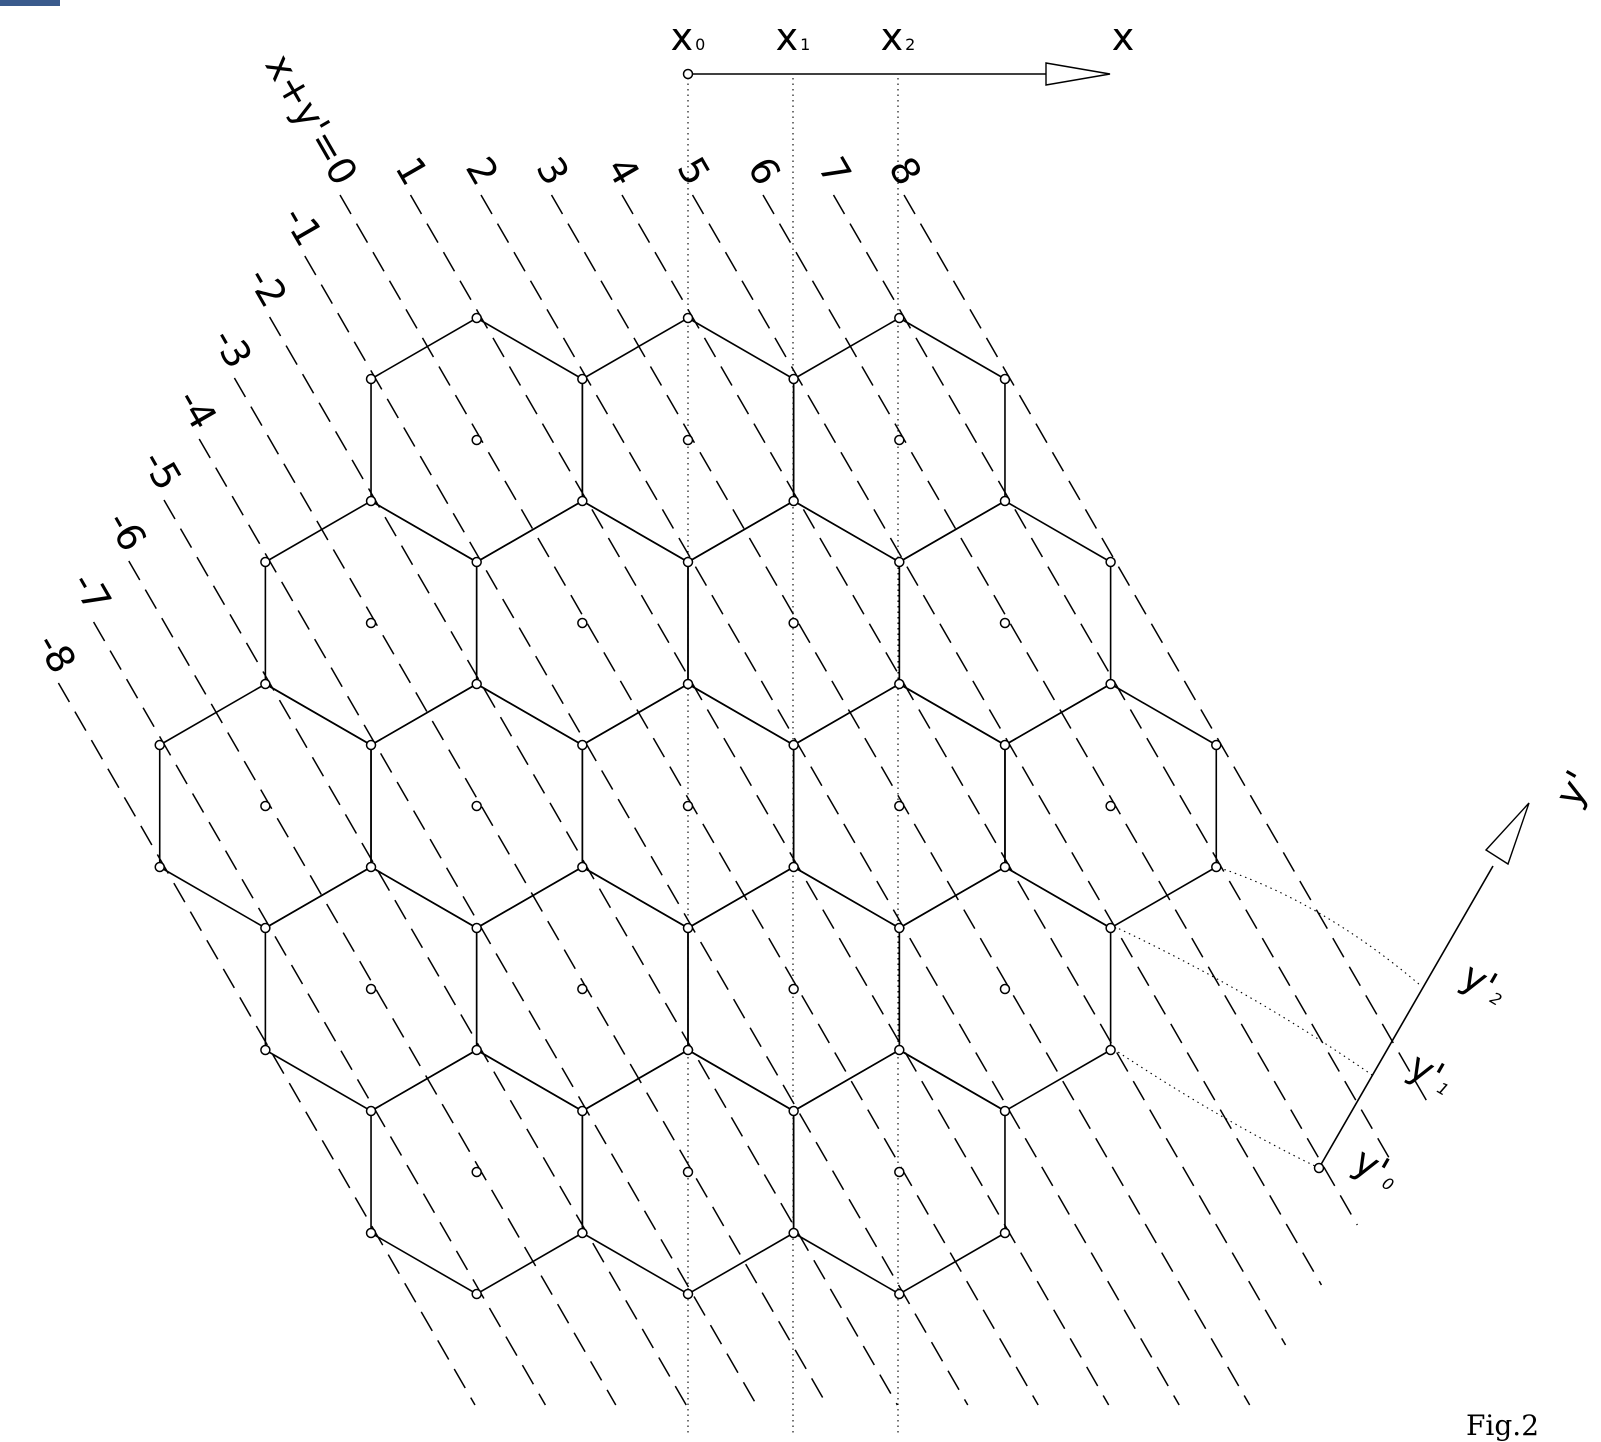  What do you see at coordinates (805, 44) in the screenshot?
I see `x-tick-1-sub: 1` at bounding box center [805, 44].